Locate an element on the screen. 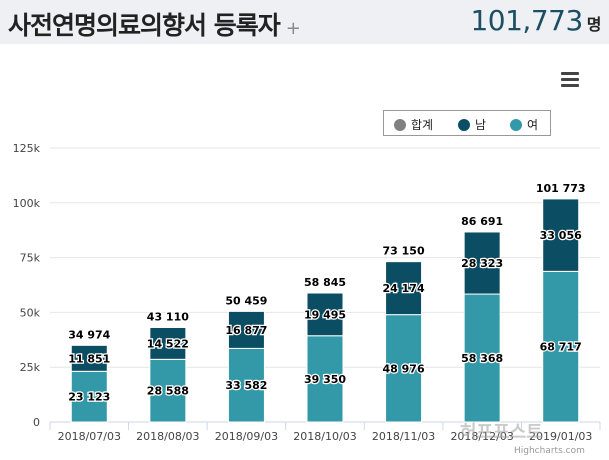 This screenshot has height=460, width=609. total-count: 101,773 명 is located at coordinates (535, 20).